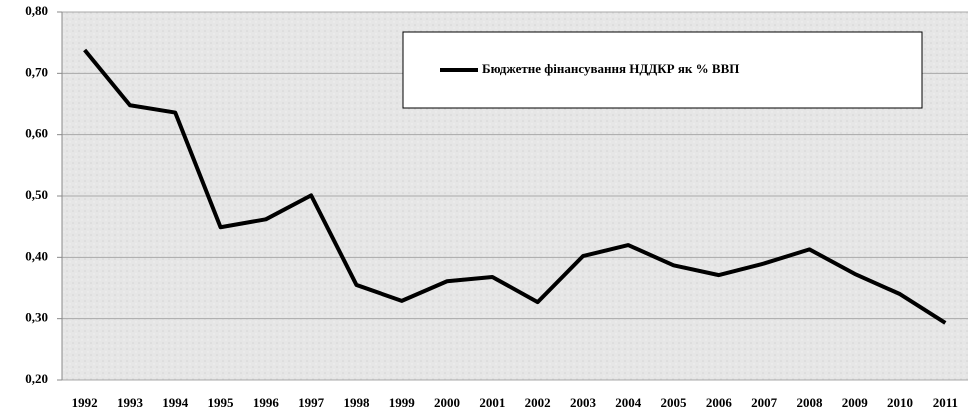 This screenshot has height=411, width=968. Describe the element at coordinates (36, 317) in the screenshot. I see `y-tick-label: 0,30` at that location.